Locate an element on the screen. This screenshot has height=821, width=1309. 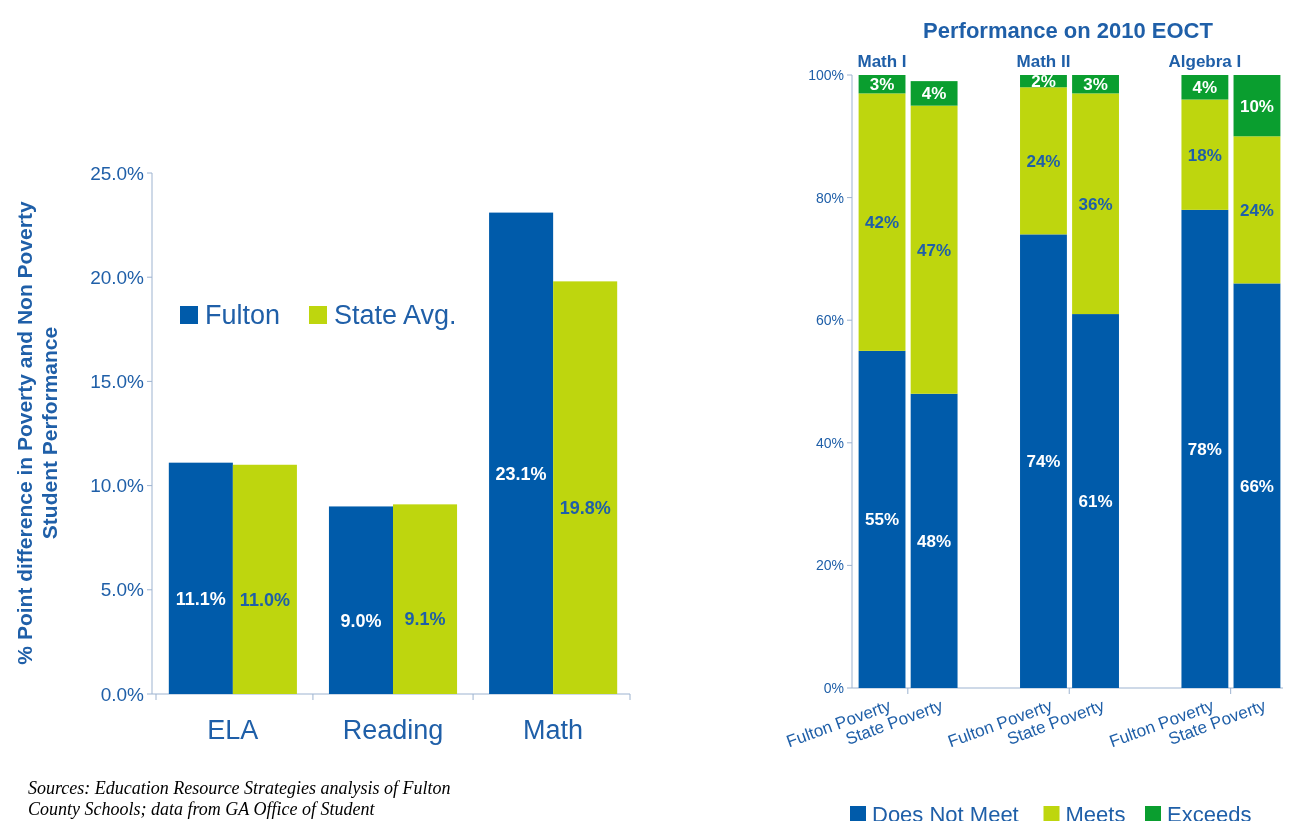
y-tick-label: 5.0% is located at coordinates (122, 590).